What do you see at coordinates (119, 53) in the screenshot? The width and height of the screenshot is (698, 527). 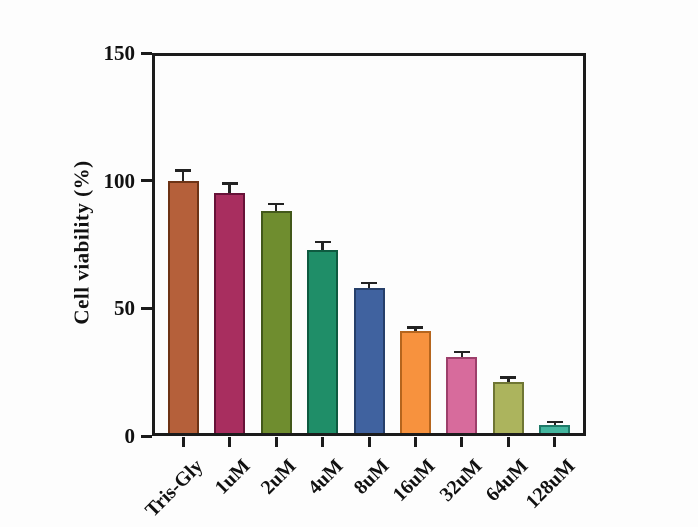 I see `y-tick-label: 150` at bounding box center [119, 53].